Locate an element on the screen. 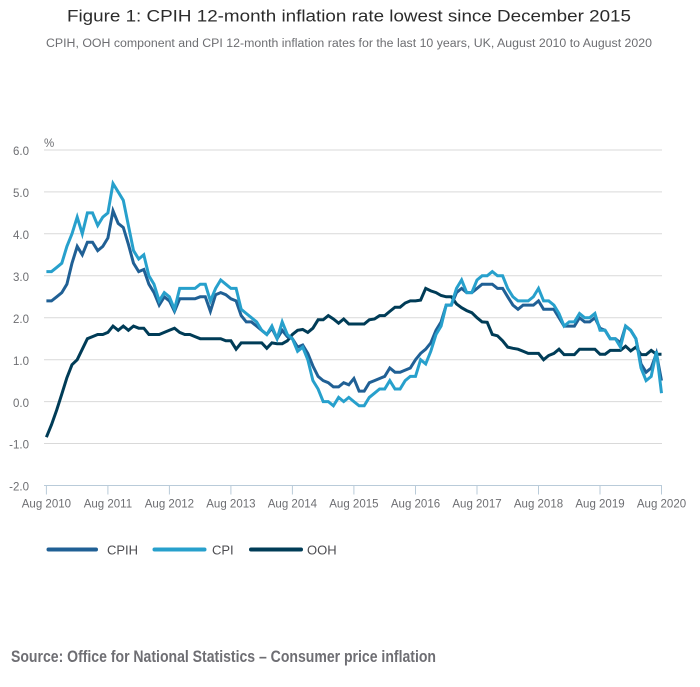  svg-text: Aug 2011 is located at coordinates (108, 505).